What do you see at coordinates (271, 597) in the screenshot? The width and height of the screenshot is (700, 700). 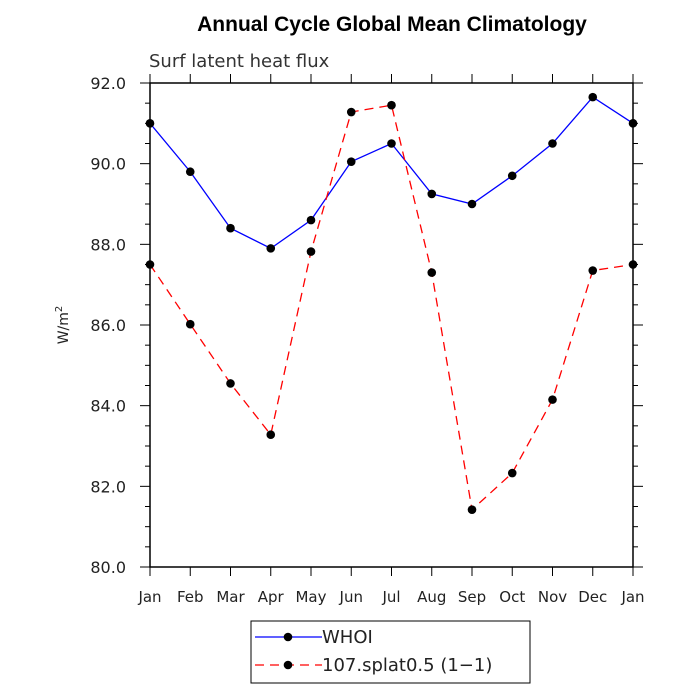 I see `x-tick-label: Apr` at bounding box center [271, 597].